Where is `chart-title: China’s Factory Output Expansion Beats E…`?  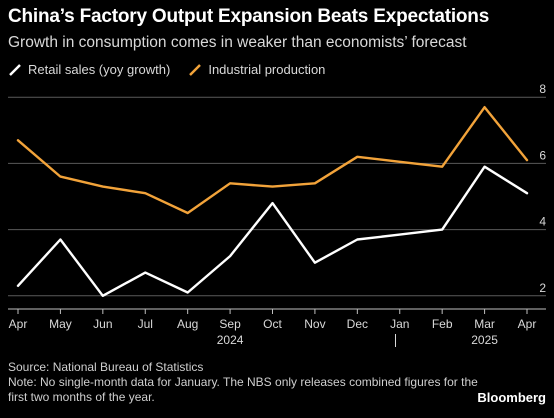 chart-title: China’s Factory Output Expansion Beats E… is located at coordinates (249, 16).